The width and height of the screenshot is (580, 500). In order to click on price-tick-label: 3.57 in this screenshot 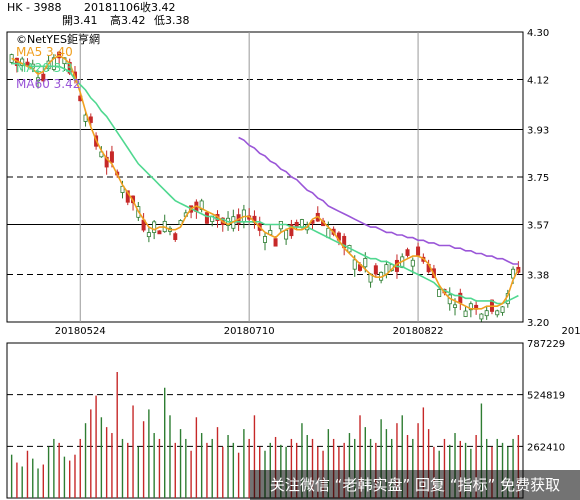, I will do `click(538, 225)`.